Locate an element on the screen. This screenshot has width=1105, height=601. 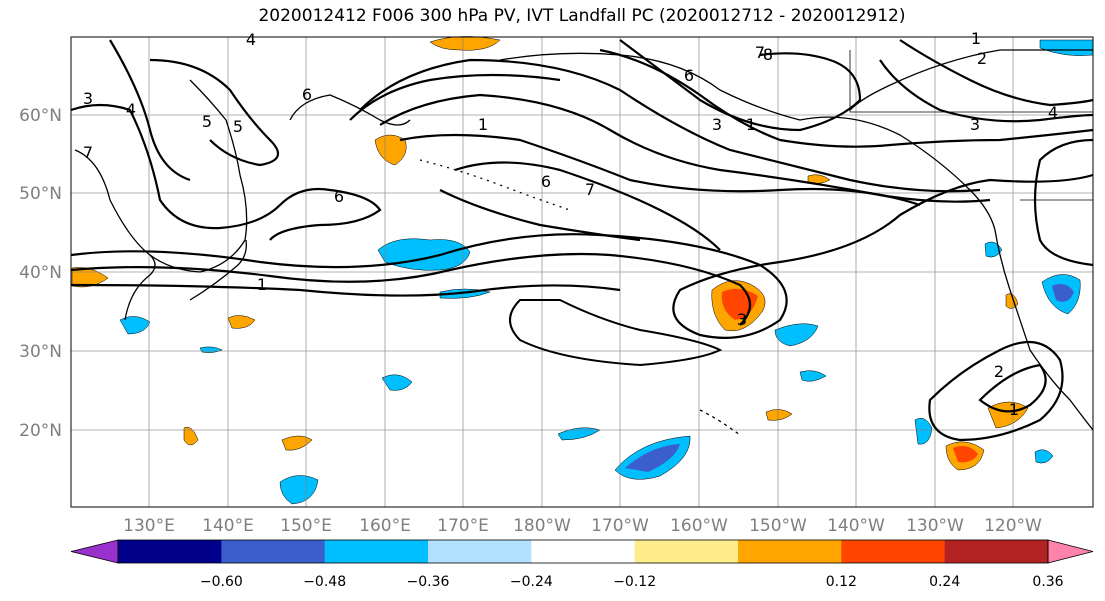
pv-contour-label: 7 is located at coordinates (88, 152).